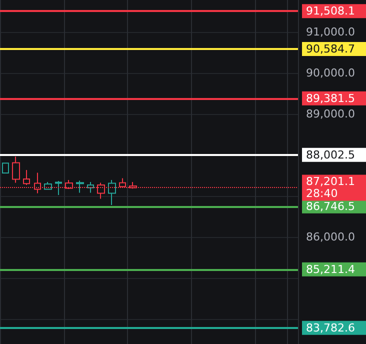  What do you see at coordinates (330, 155) in the screenshot?
I see `ref-line-label: 88,002.5` at bounding box center [330, 155].